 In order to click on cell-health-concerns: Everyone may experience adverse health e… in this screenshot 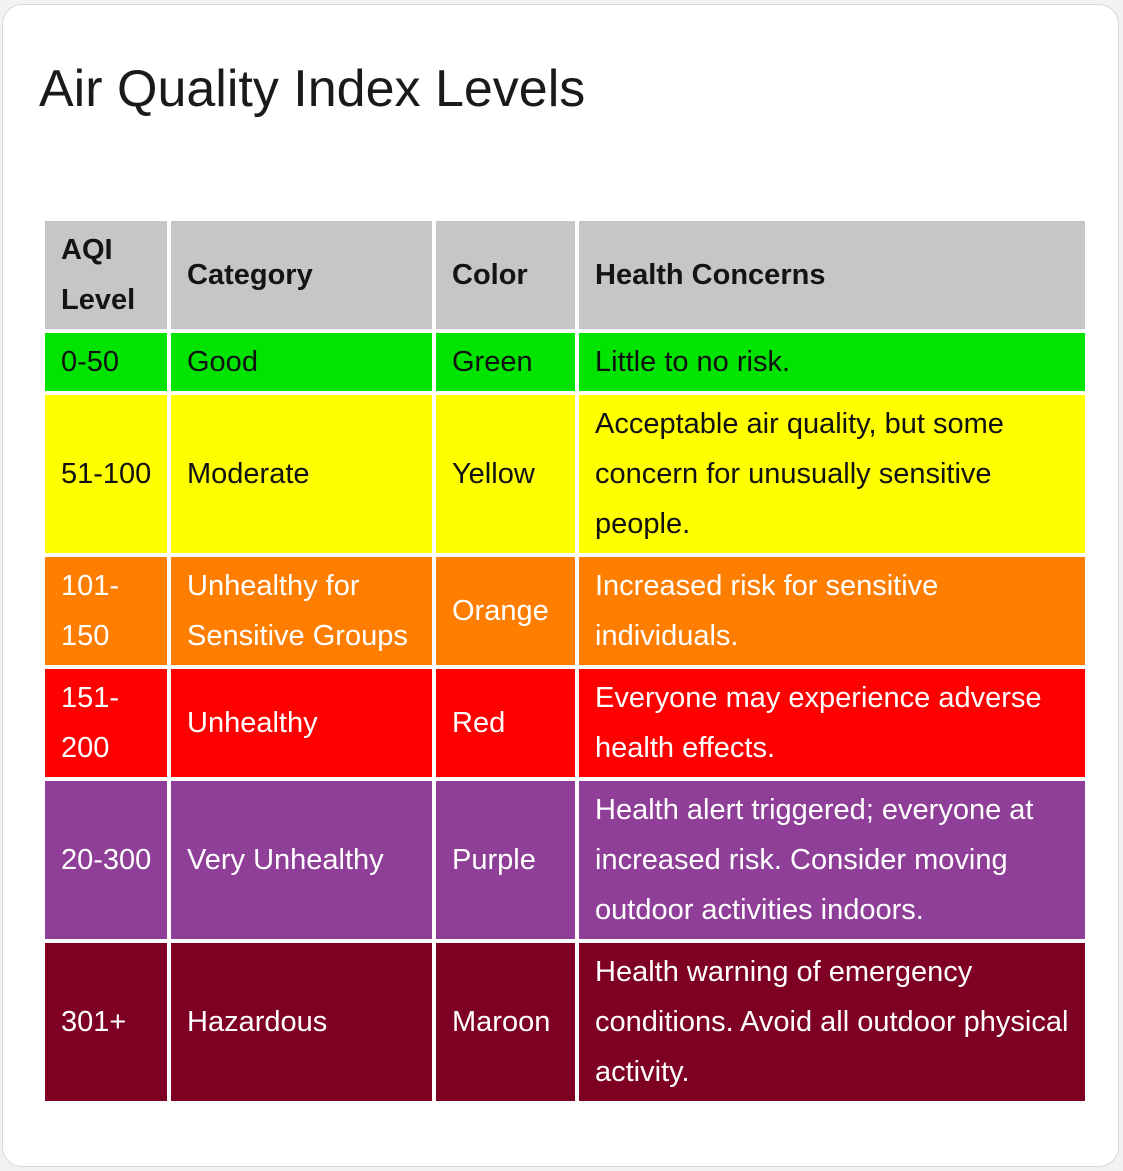, I will do `click(832, 723)`.